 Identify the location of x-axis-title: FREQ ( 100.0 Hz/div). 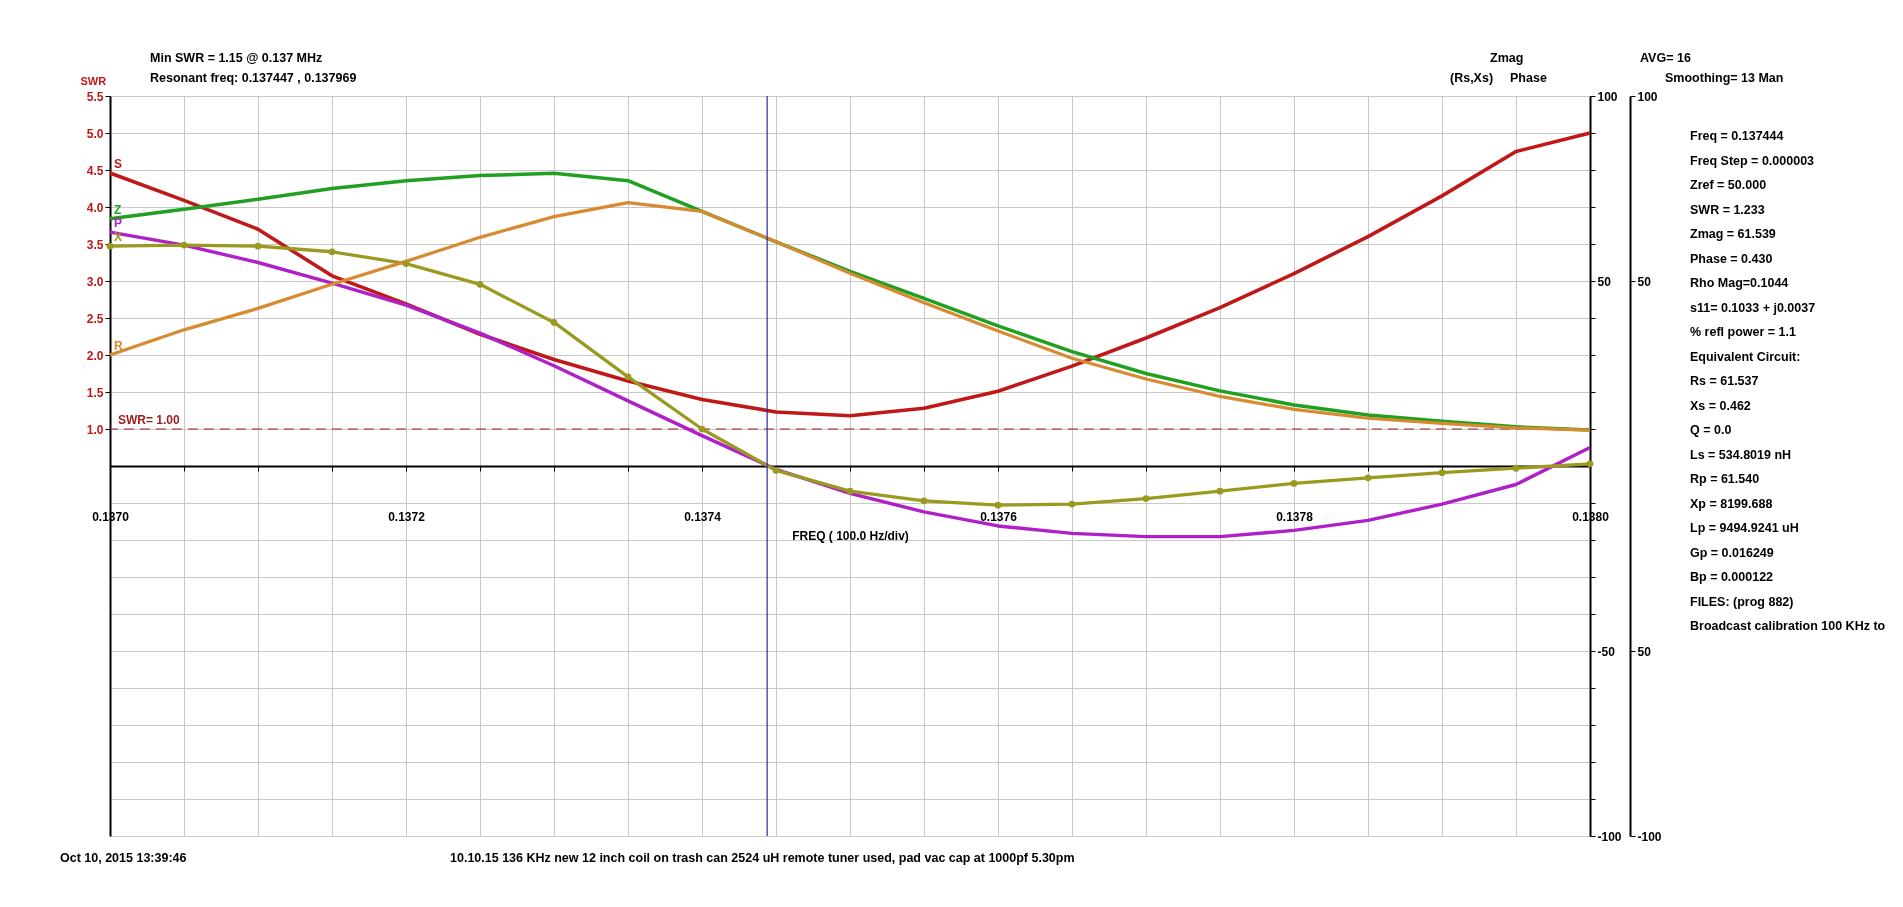
(850, 535).